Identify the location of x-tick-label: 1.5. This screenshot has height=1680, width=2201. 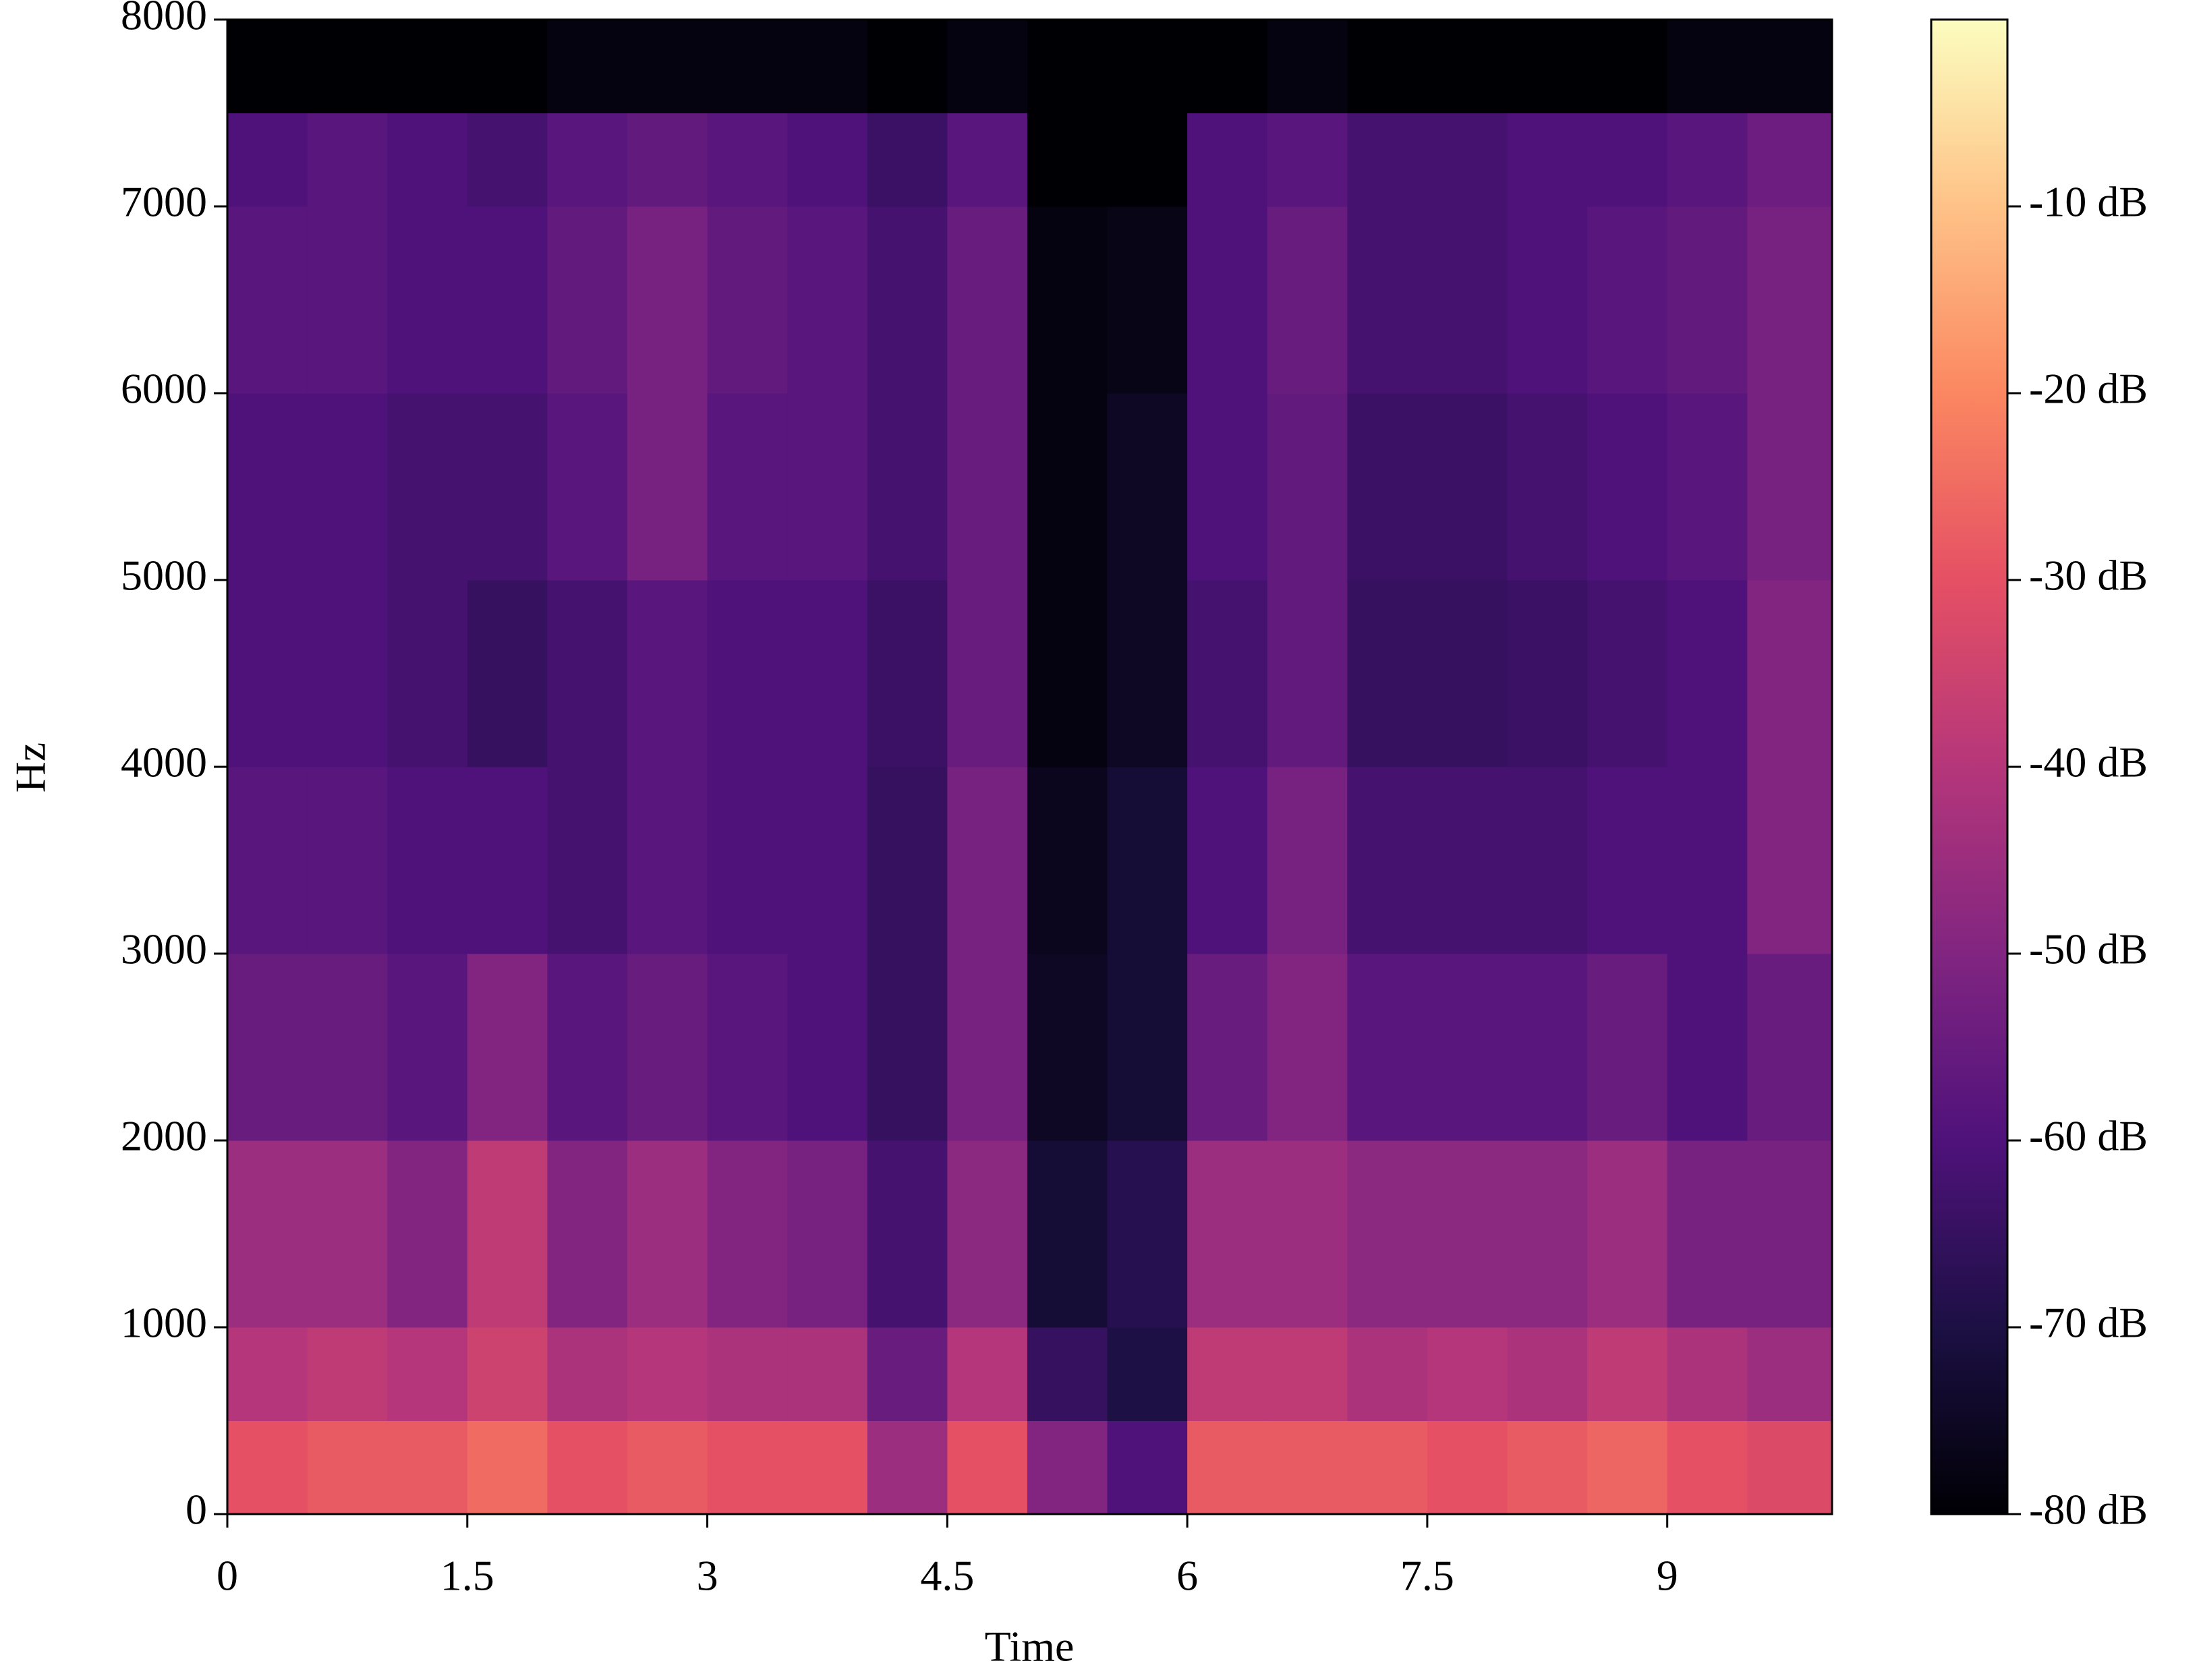
(467, 1576).